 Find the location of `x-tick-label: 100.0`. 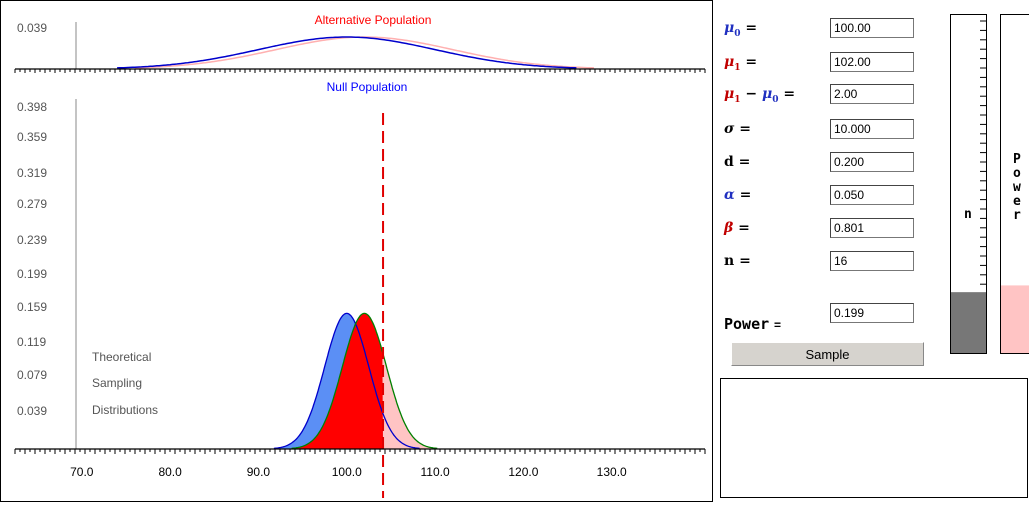

x-tick-label: 100.0 is located at coordinates (347, 472).